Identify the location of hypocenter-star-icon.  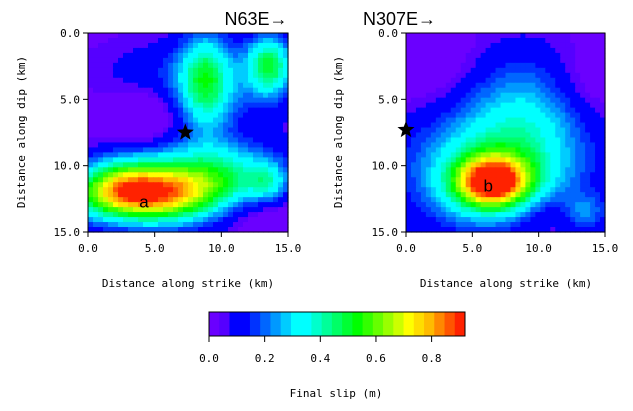
(406, 129).